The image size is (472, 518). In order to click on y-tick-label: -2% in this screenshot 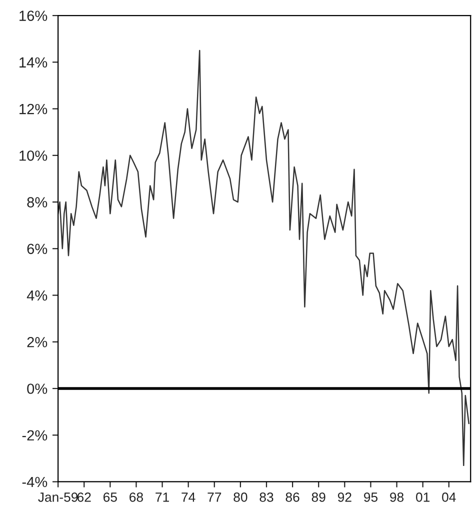, I will do `click(35, 435)`.